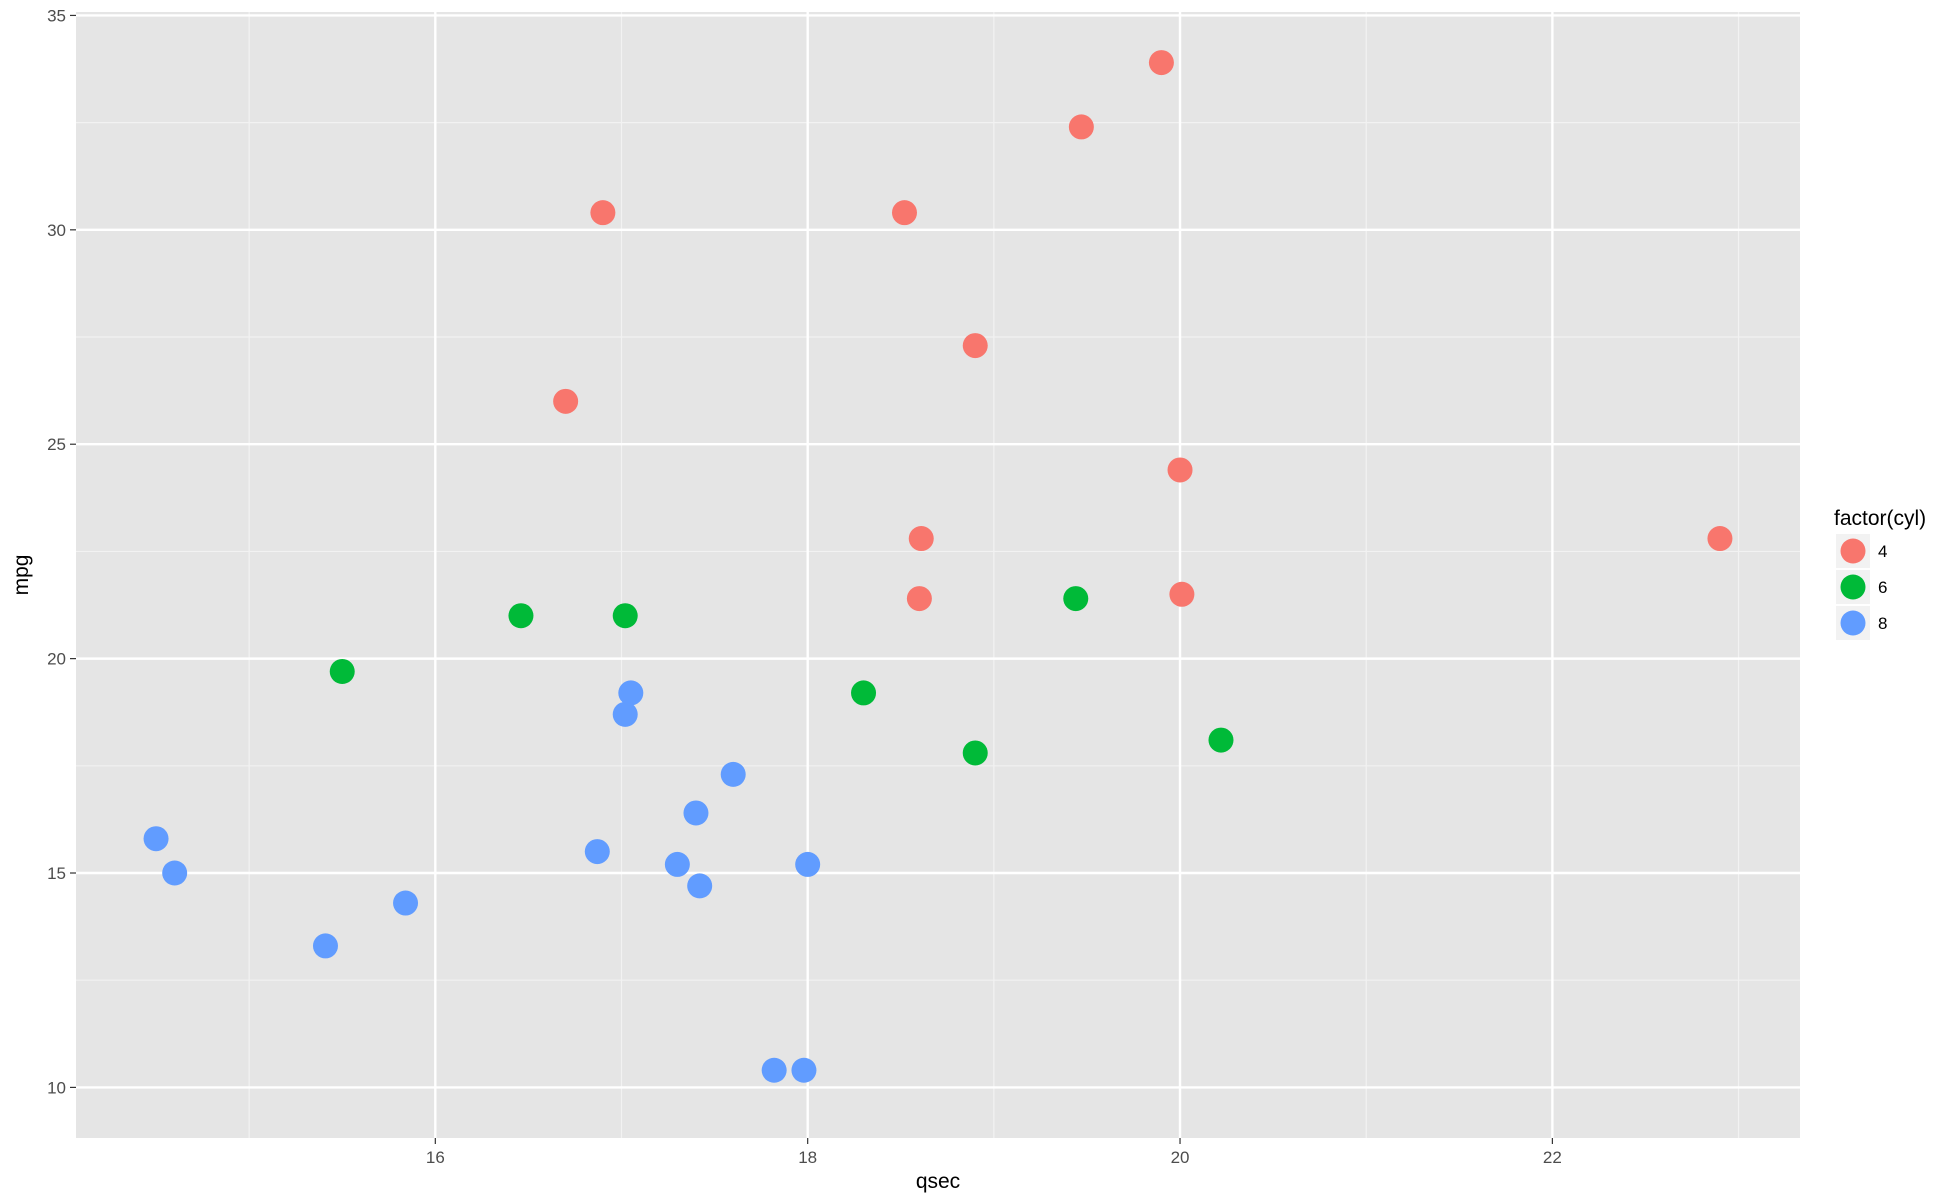  I want to click on legend-items: 4 6 8, so click(1861, 587).